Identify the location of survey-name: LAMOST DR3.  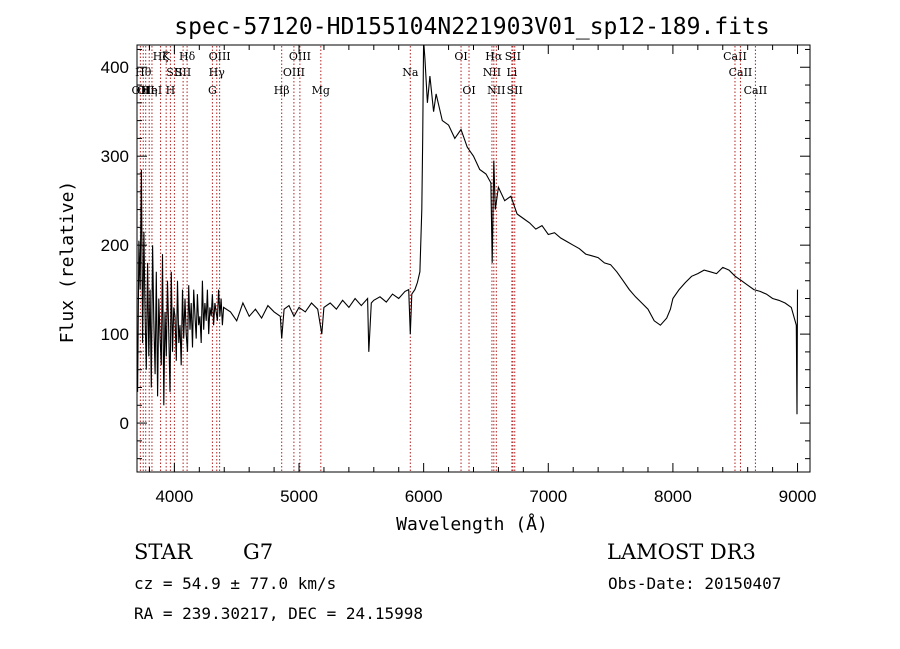
(681, 552).